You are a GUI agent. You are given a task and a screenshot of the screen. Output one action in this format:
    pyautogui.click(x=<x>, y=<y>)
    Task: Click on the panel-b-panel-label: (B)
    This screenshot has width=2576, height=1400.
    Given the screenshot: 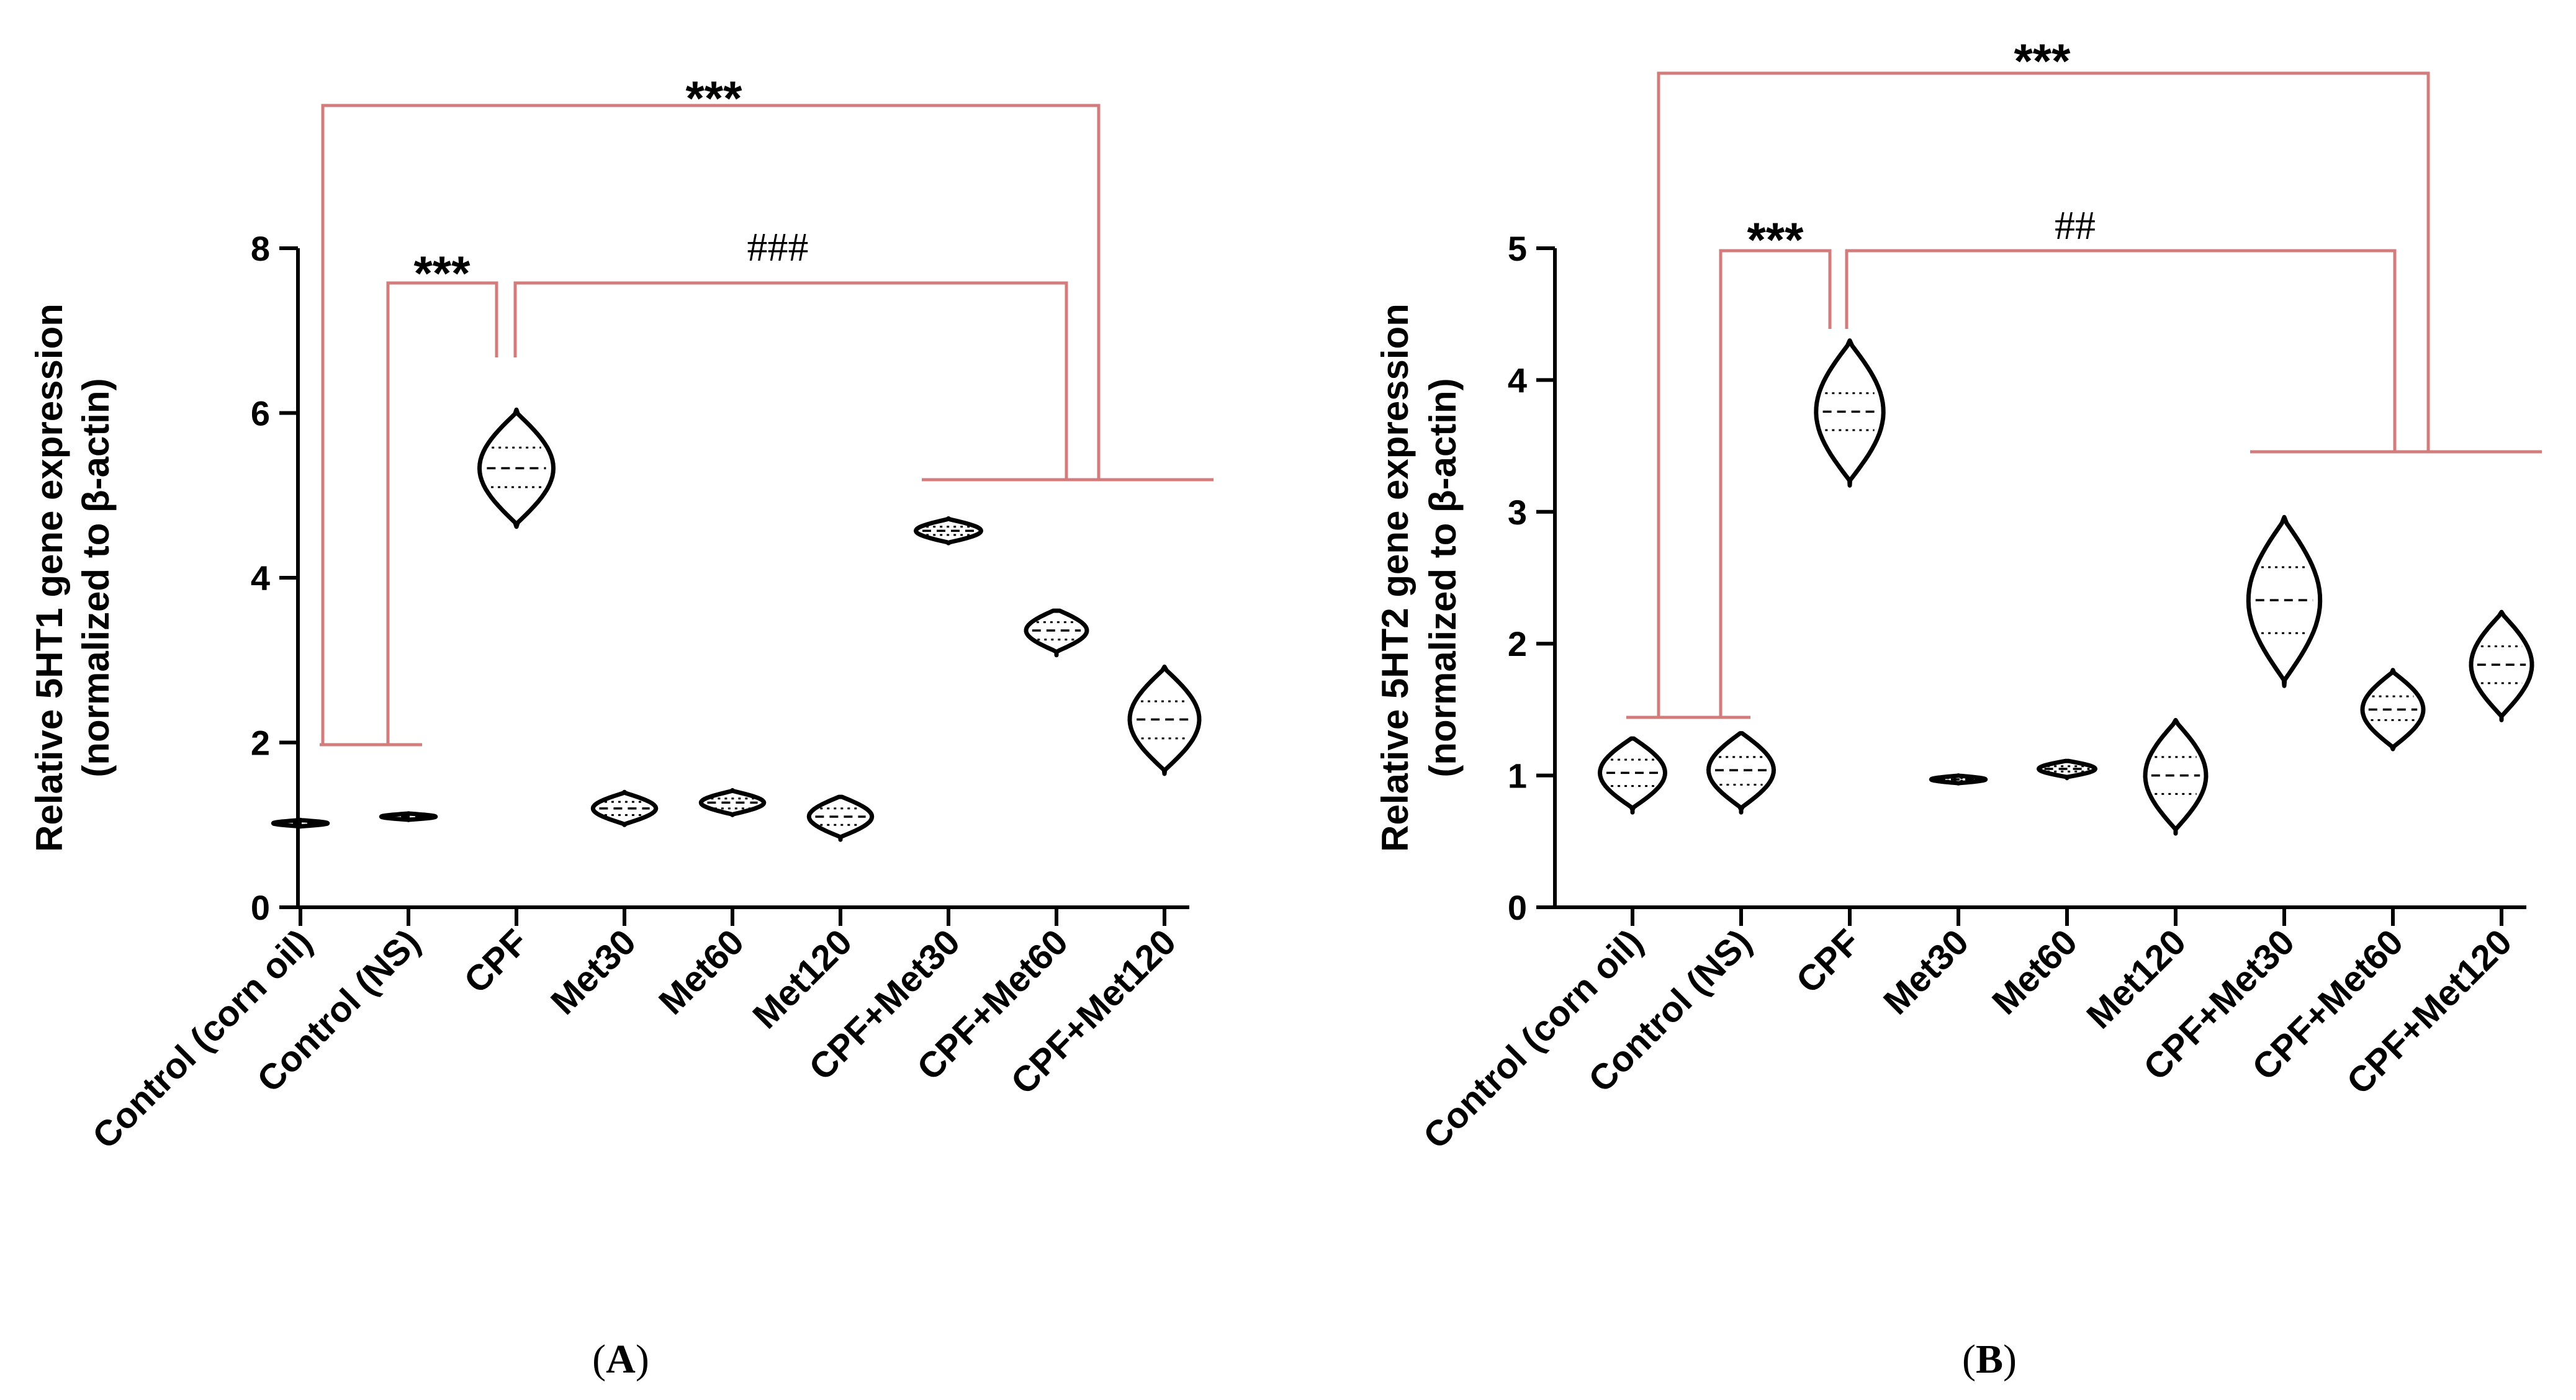 What is the action you would take?
    pyautogui.click(x=1989, y=1359)
    